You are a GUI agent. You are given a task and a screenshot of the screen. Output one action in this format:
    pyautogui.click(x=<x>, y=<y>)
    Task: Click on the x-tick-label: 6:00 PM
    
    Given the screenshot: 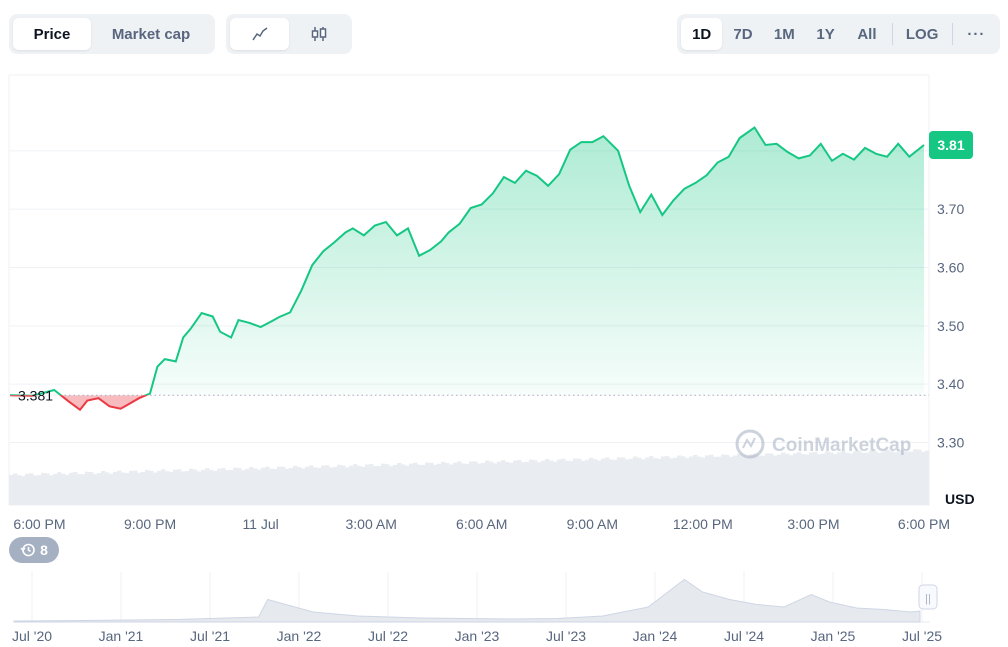 What is the action you would take?
    pyautogui.click(x=924, y=524)
    